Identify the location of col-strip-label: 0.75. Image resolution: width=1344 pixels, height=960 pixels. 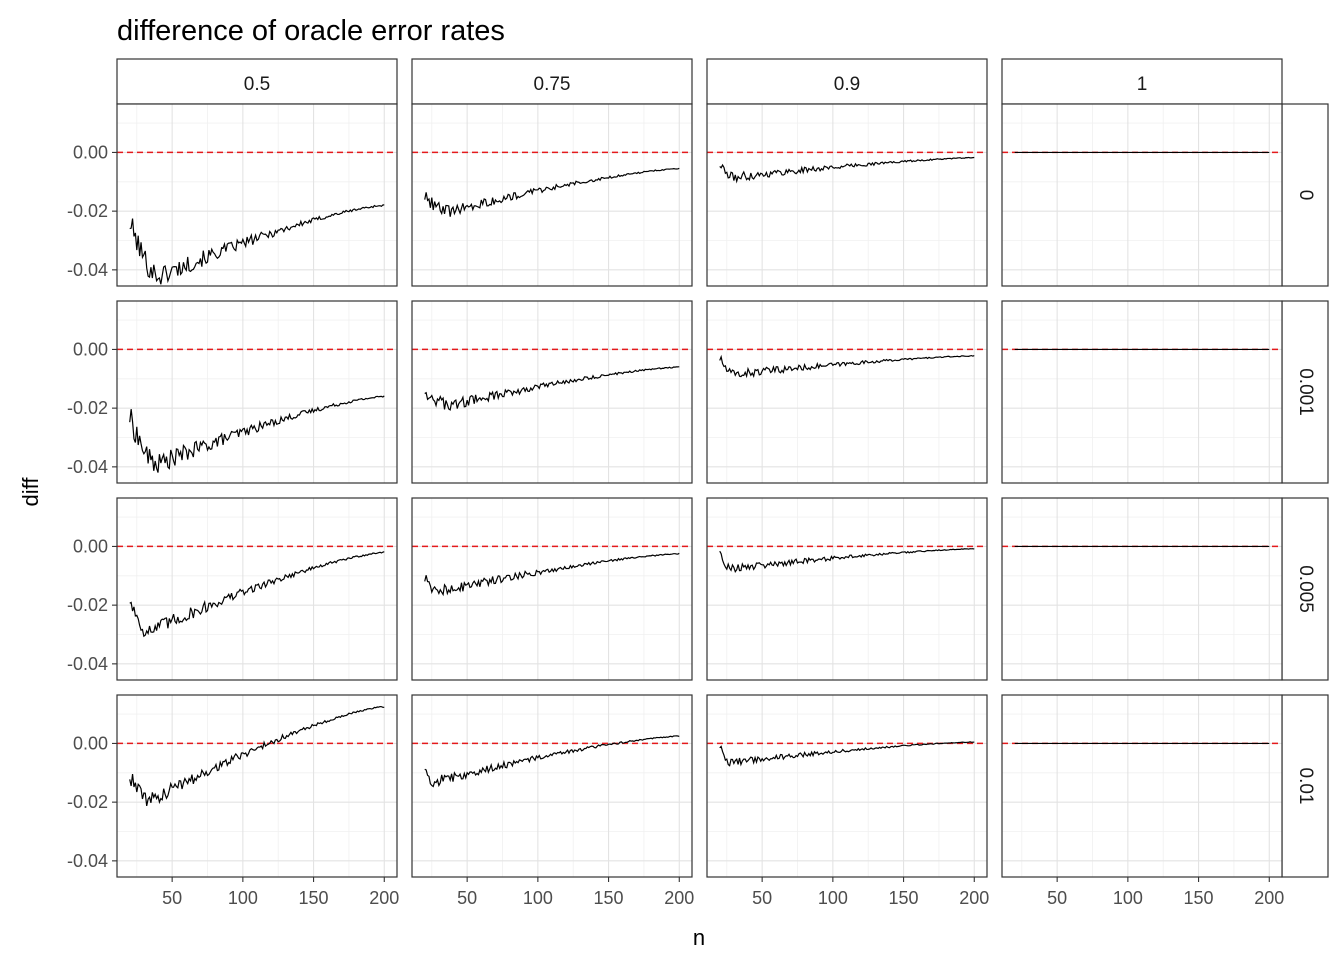
(552, 84).